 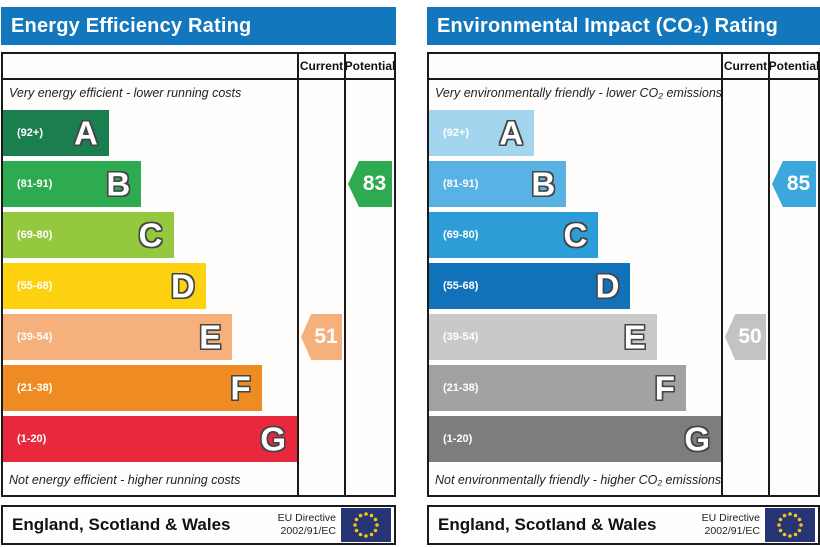 I want to click on potential-column: 85, so click(x=793, y=287).